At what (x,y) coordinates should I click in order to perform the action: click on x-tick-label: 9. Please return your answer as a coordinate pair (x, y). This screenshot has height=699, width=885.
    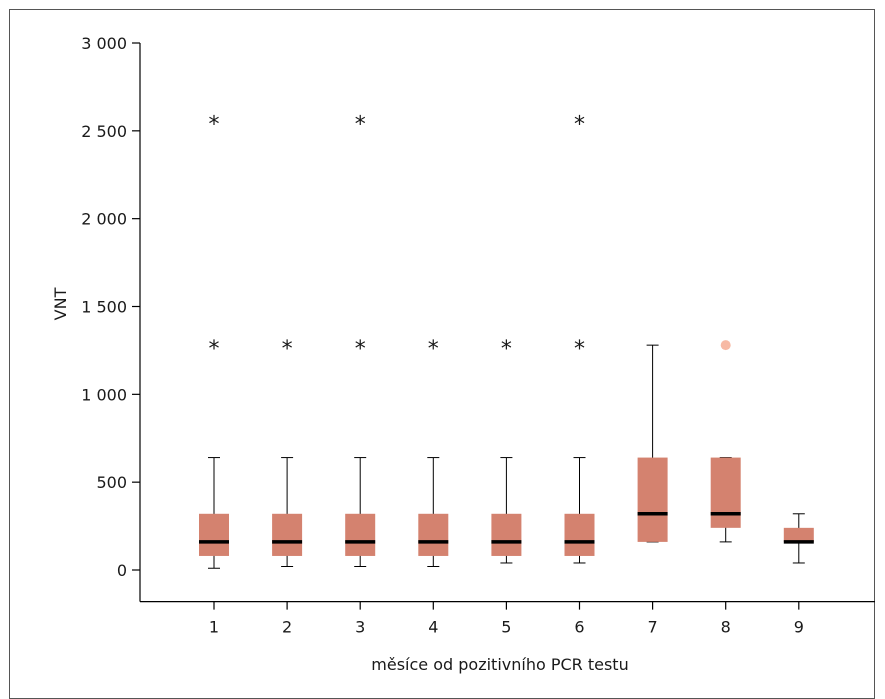
    Looking at the image, I should click on (799, 627).